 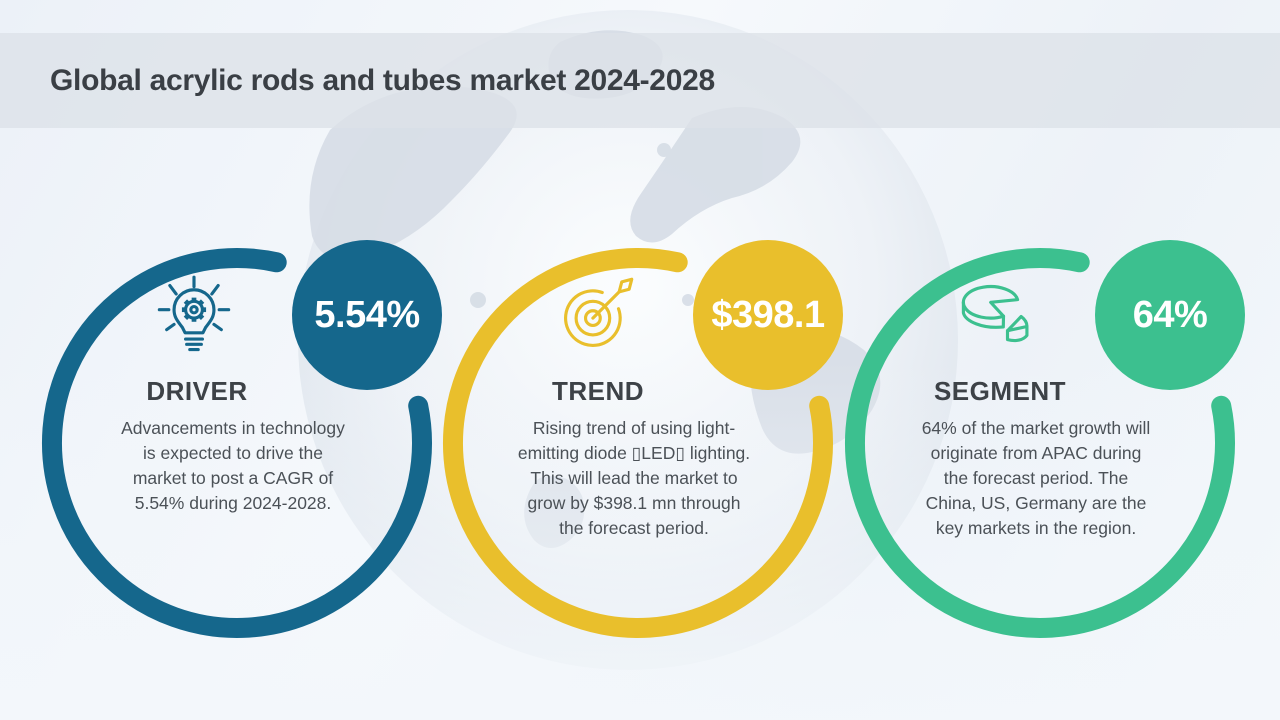 I want to click on driver-stat-badge: 5.54%, so click(x=367, y=315).